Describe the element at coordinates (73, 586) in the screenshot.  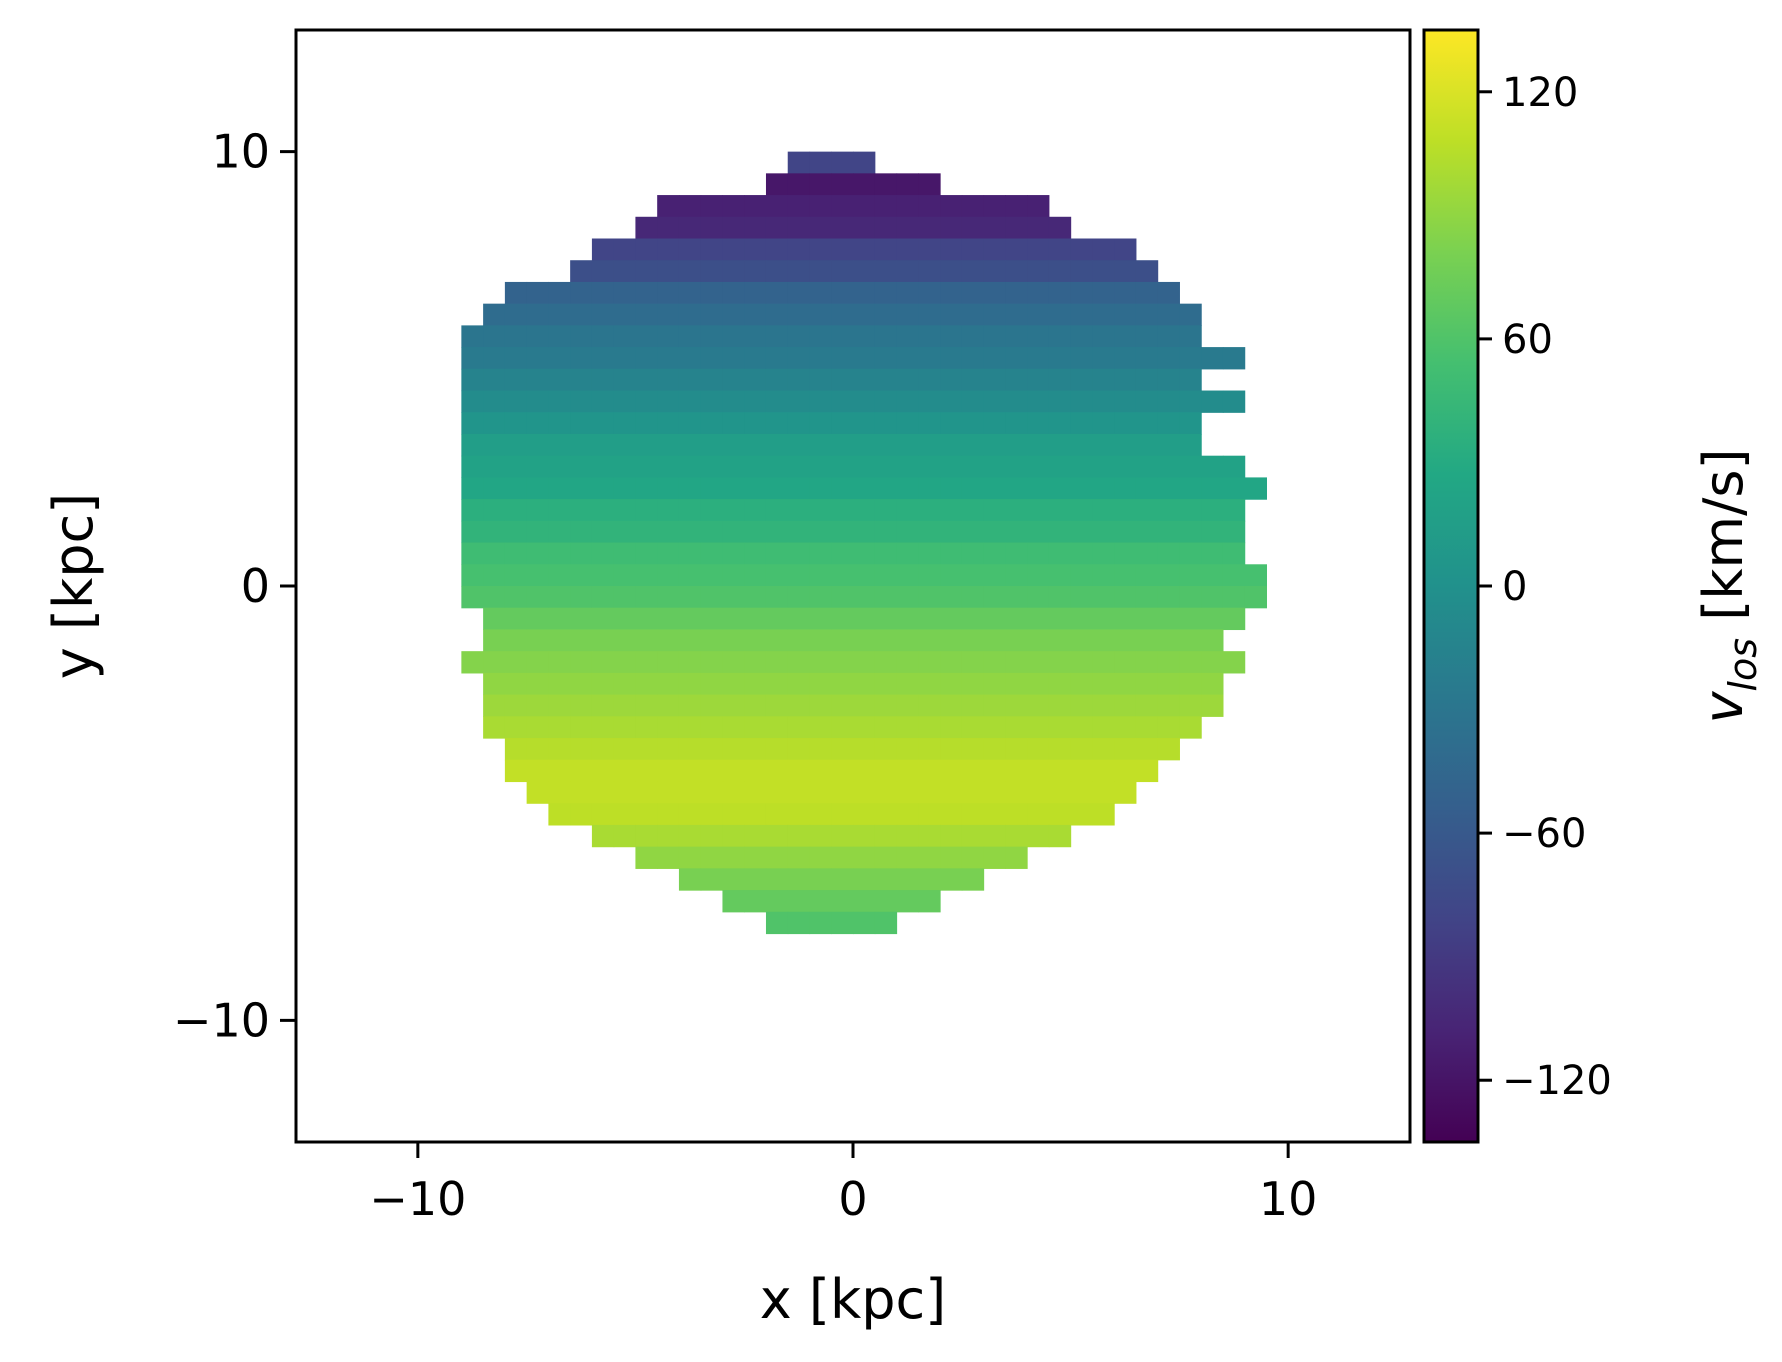
I see `y-axis-label: y [kpc]` at that location.